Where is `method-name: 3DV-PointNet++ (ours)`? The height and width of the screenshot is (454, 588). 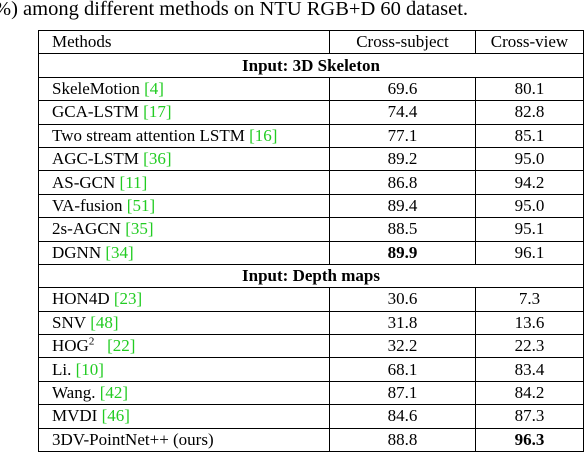 method-name: 3DV-PointNet++ (ours) is located at coordinates (133, 439).